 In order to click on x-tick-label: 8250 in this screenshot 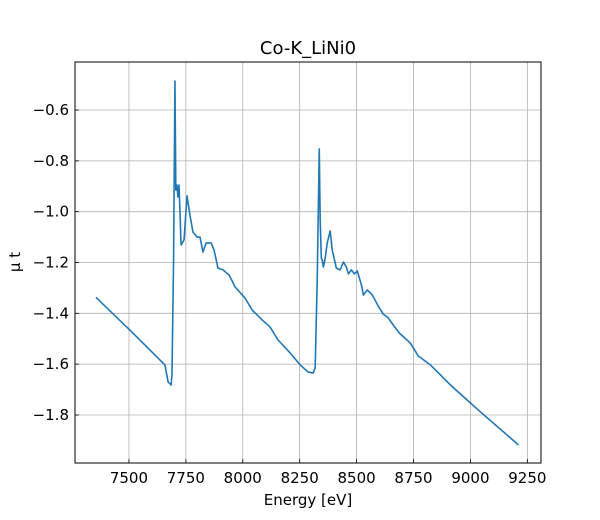, I will do `click(300, 478)`.